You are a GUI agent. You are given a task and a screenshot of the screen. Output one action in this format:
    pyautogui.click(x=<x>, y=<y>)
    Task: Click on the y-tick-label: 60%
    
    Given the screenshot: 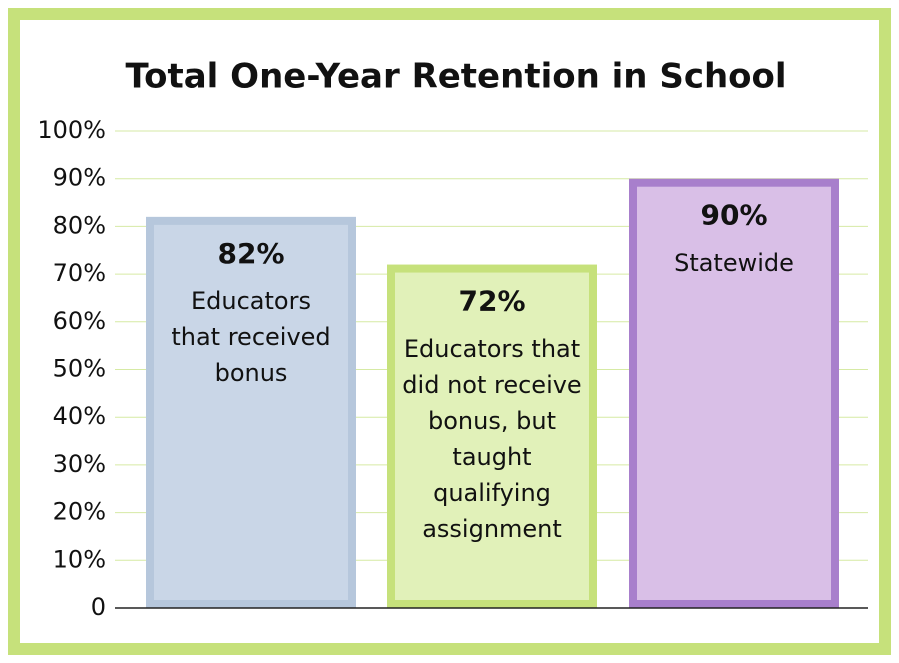 What is the action you would take?
    pyautogui.click(x=79, y=321)
    